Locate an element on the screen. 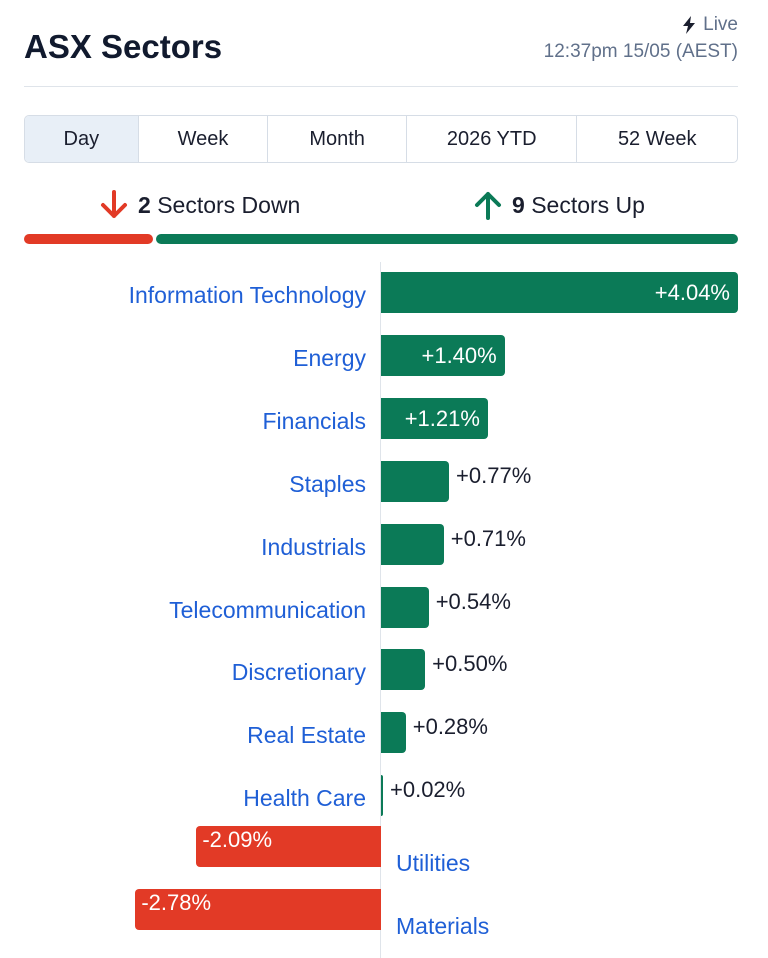 This screenshot has height=958, width=768. period-tabs: Day Week Month 2026 YTD 52 Week is located at coordinates (381, 139).